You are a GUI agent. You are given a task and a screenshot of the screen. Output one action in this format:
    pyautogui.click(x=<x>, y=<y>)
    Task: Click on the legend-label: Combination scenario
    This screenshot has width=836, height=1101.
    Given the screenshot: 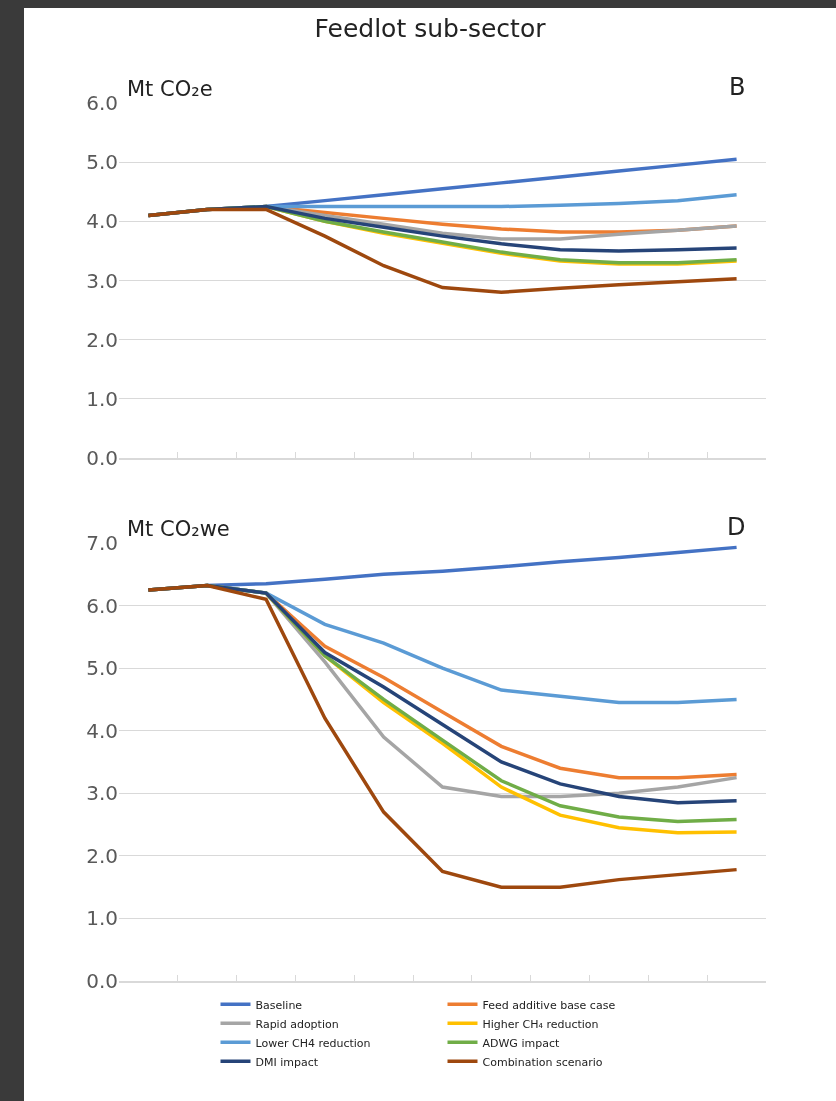 What is the action you would take?
    pyautogui.click(x=542, y=1062)
    